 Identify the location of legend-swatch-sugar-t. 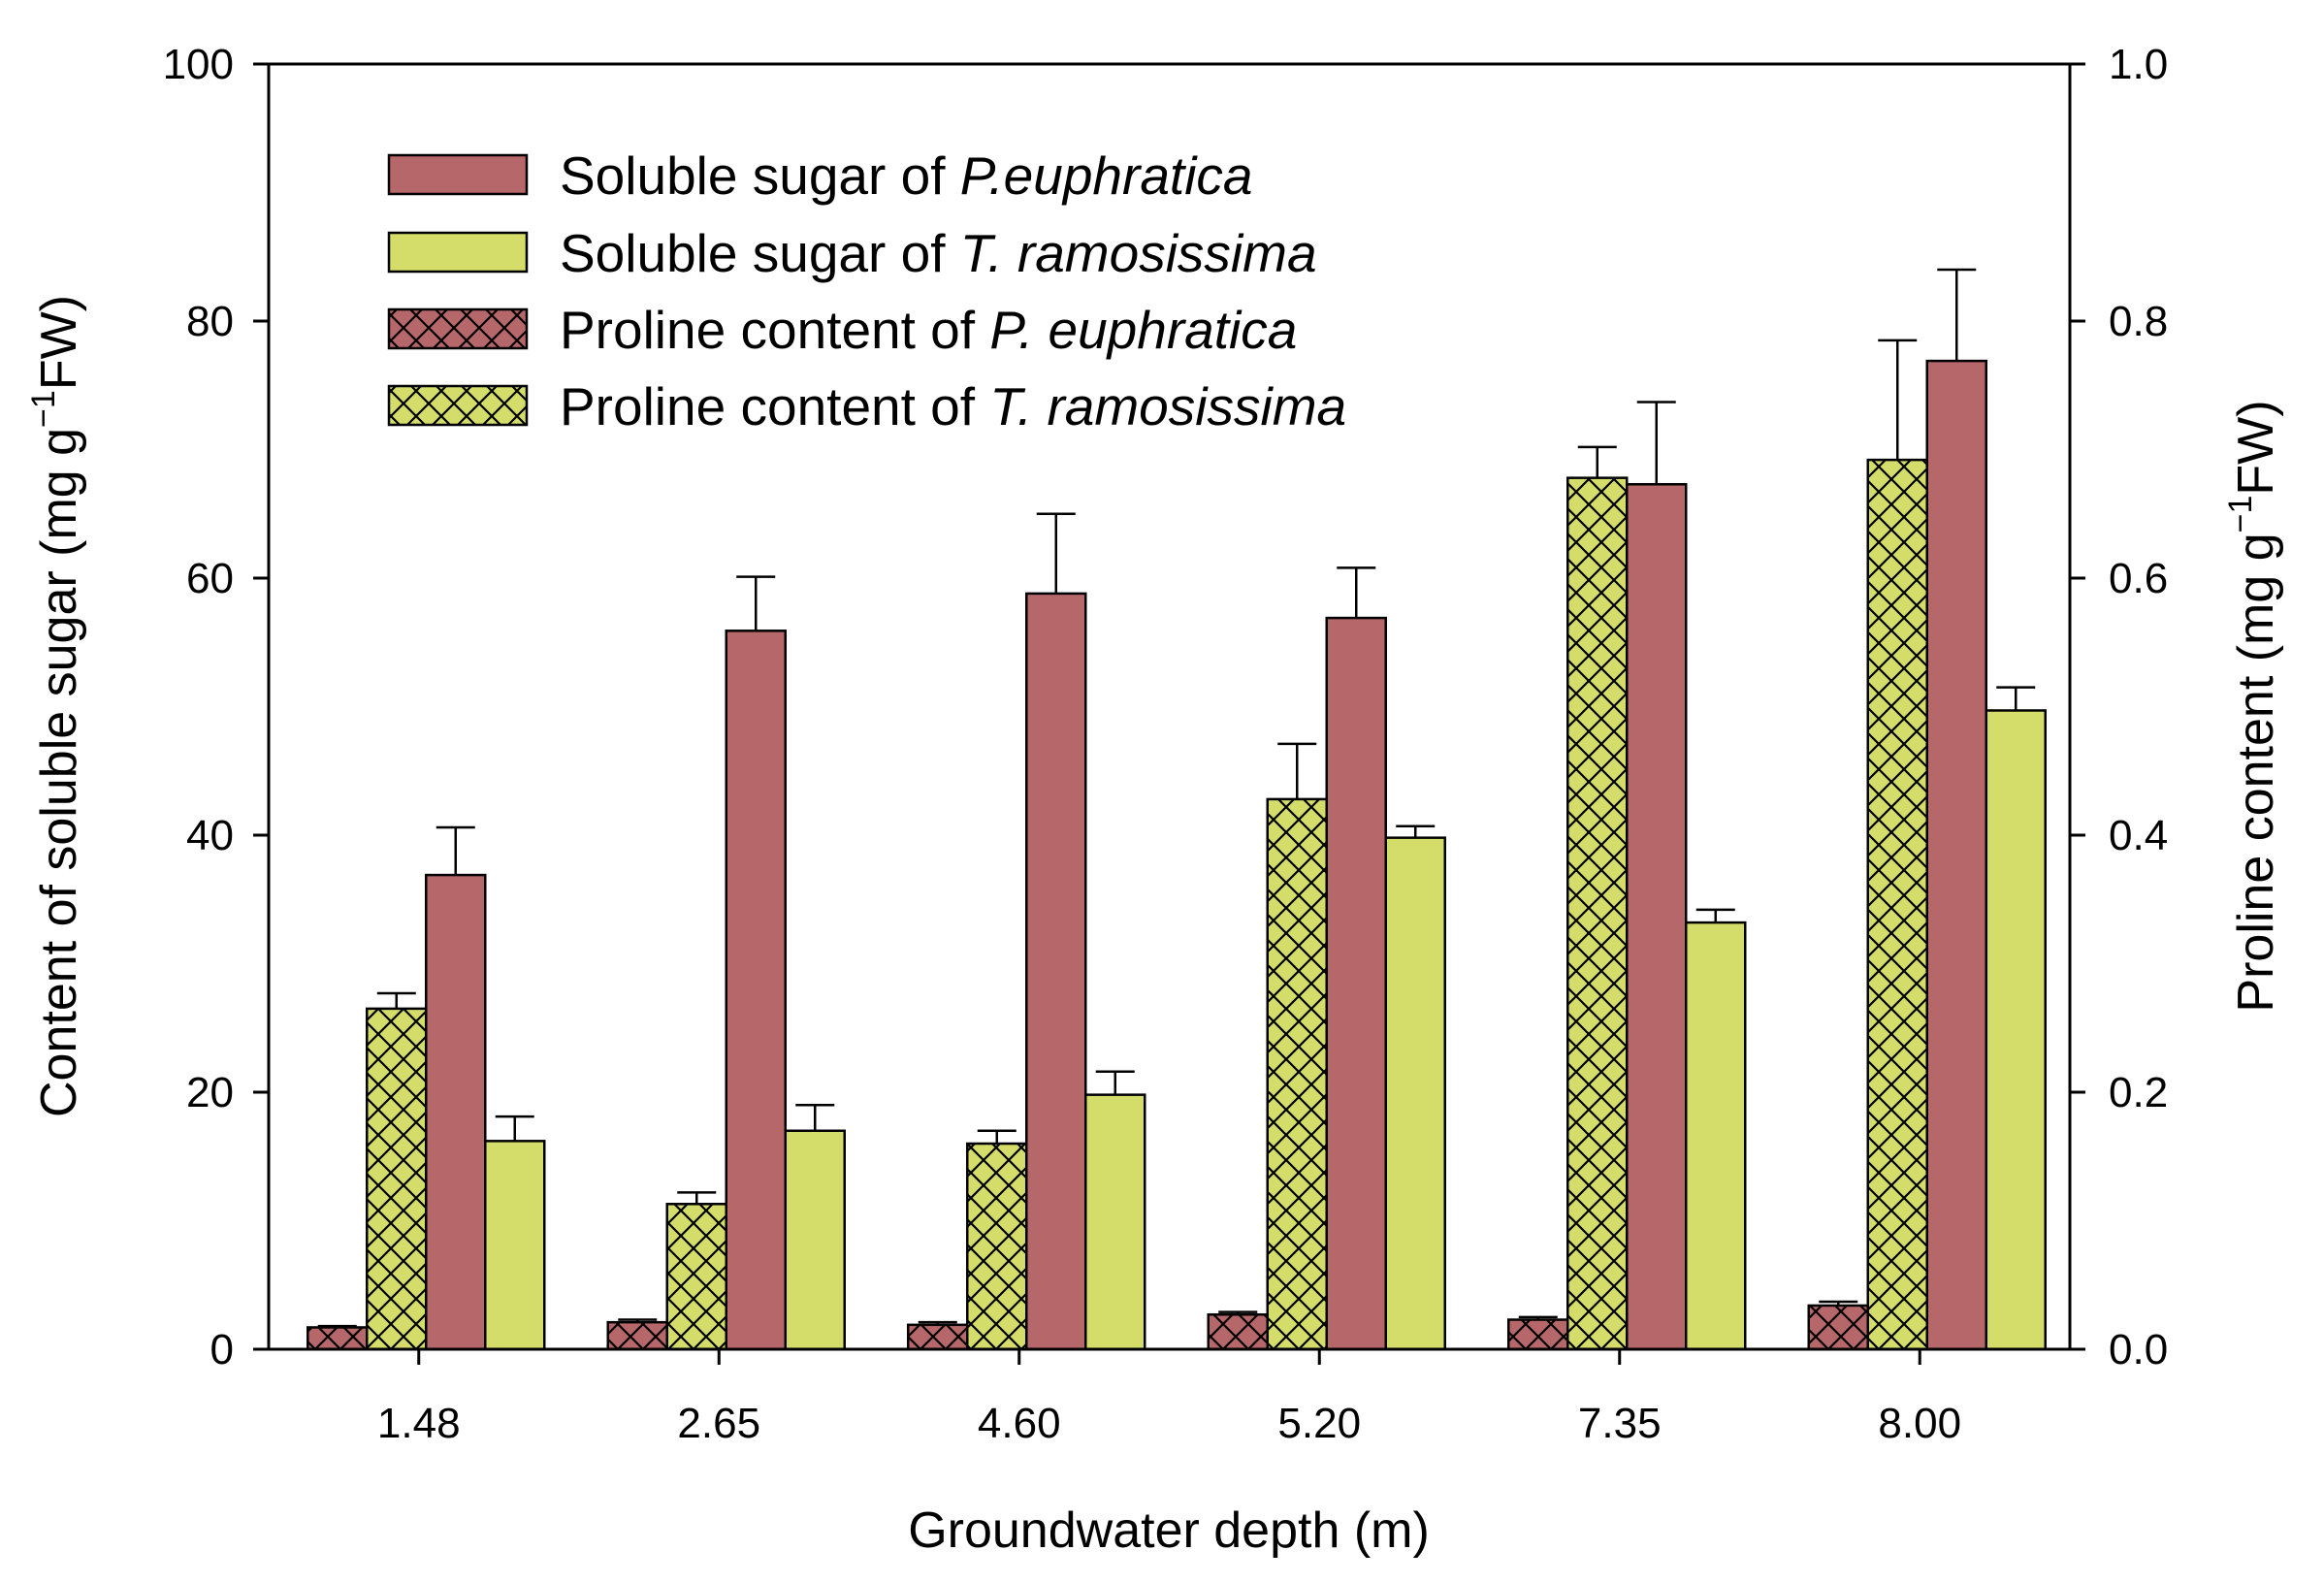
(458, 252).